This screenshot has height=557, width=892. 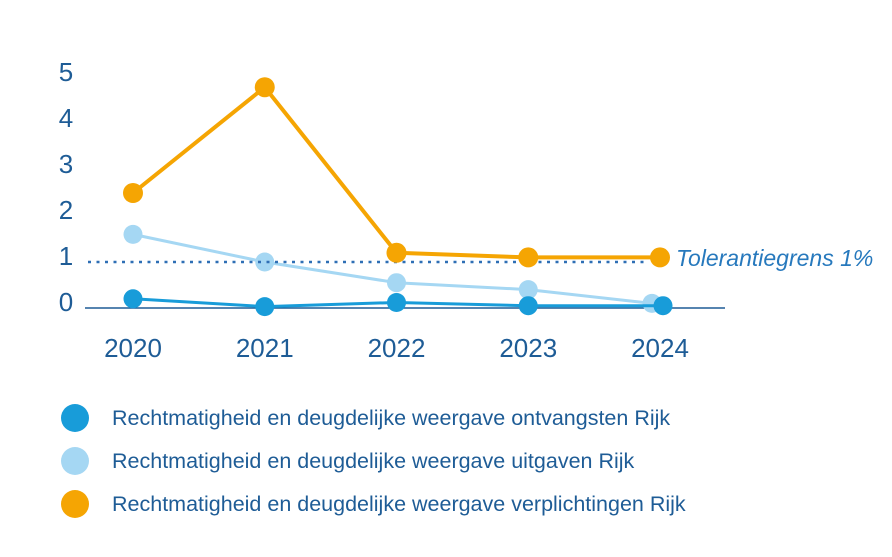 What do you see at coordinates (75, 461) in the screenshot?
I see `legend-dot-icon-uitgaven` at bounding box center [75, 461].